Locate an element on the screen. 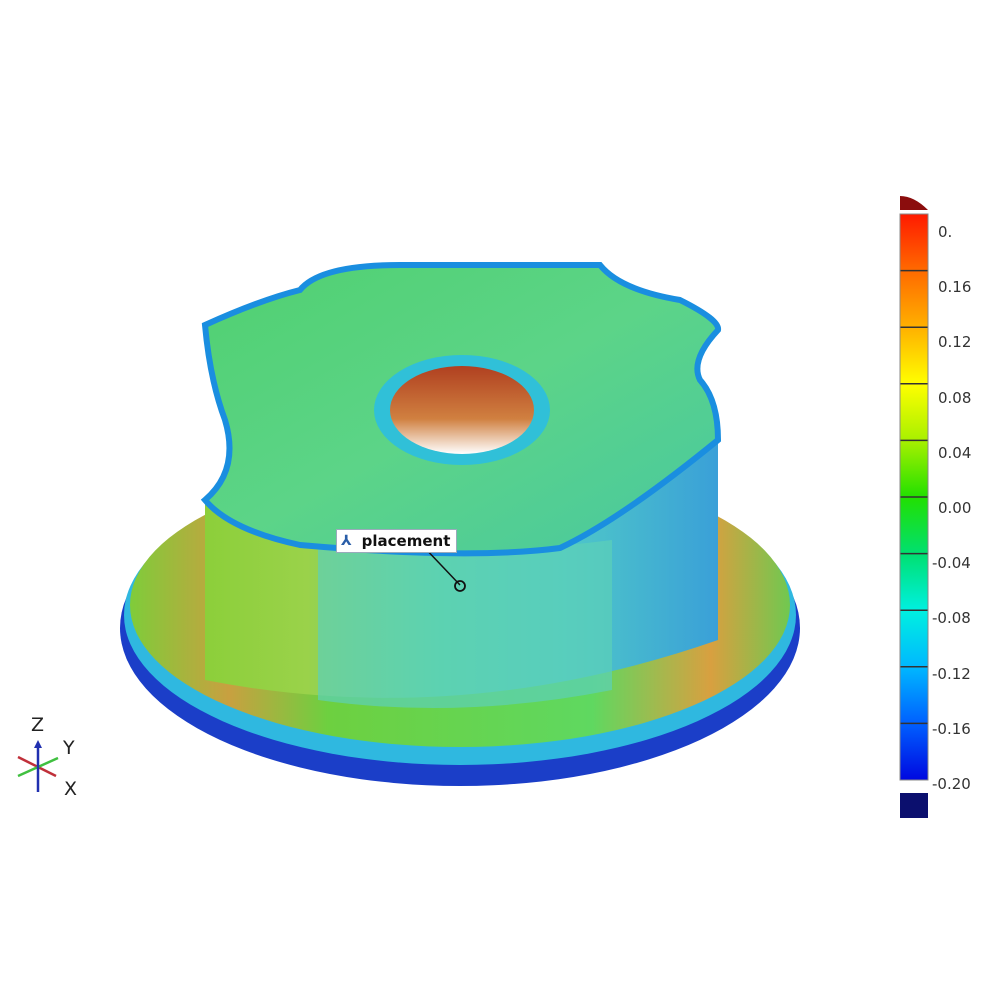 This screenshot has height=1000, width=1000. colorbar-tick-label: 0.00 is located at coordinates (955, 508).